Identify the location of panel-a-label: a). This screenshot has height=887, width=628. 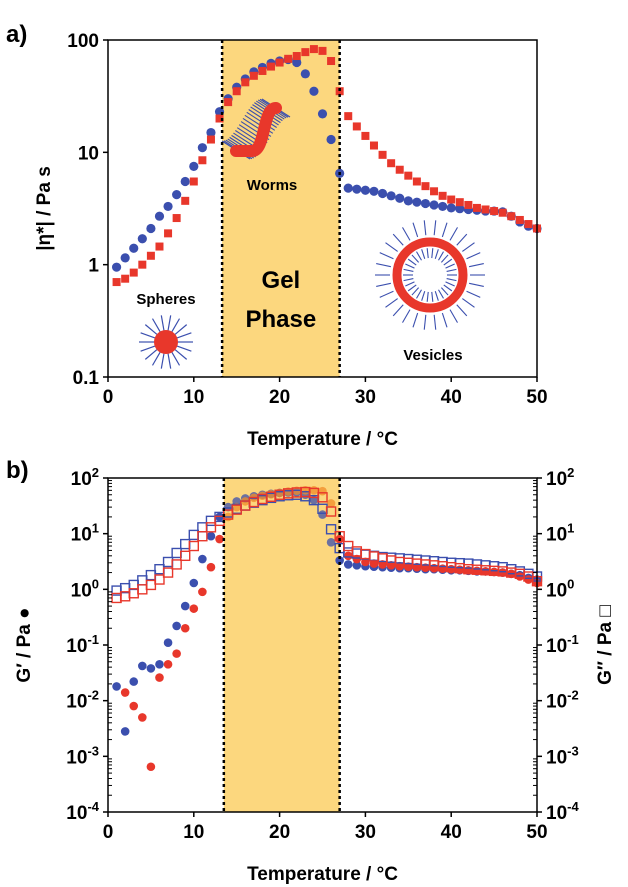
(16, 34).